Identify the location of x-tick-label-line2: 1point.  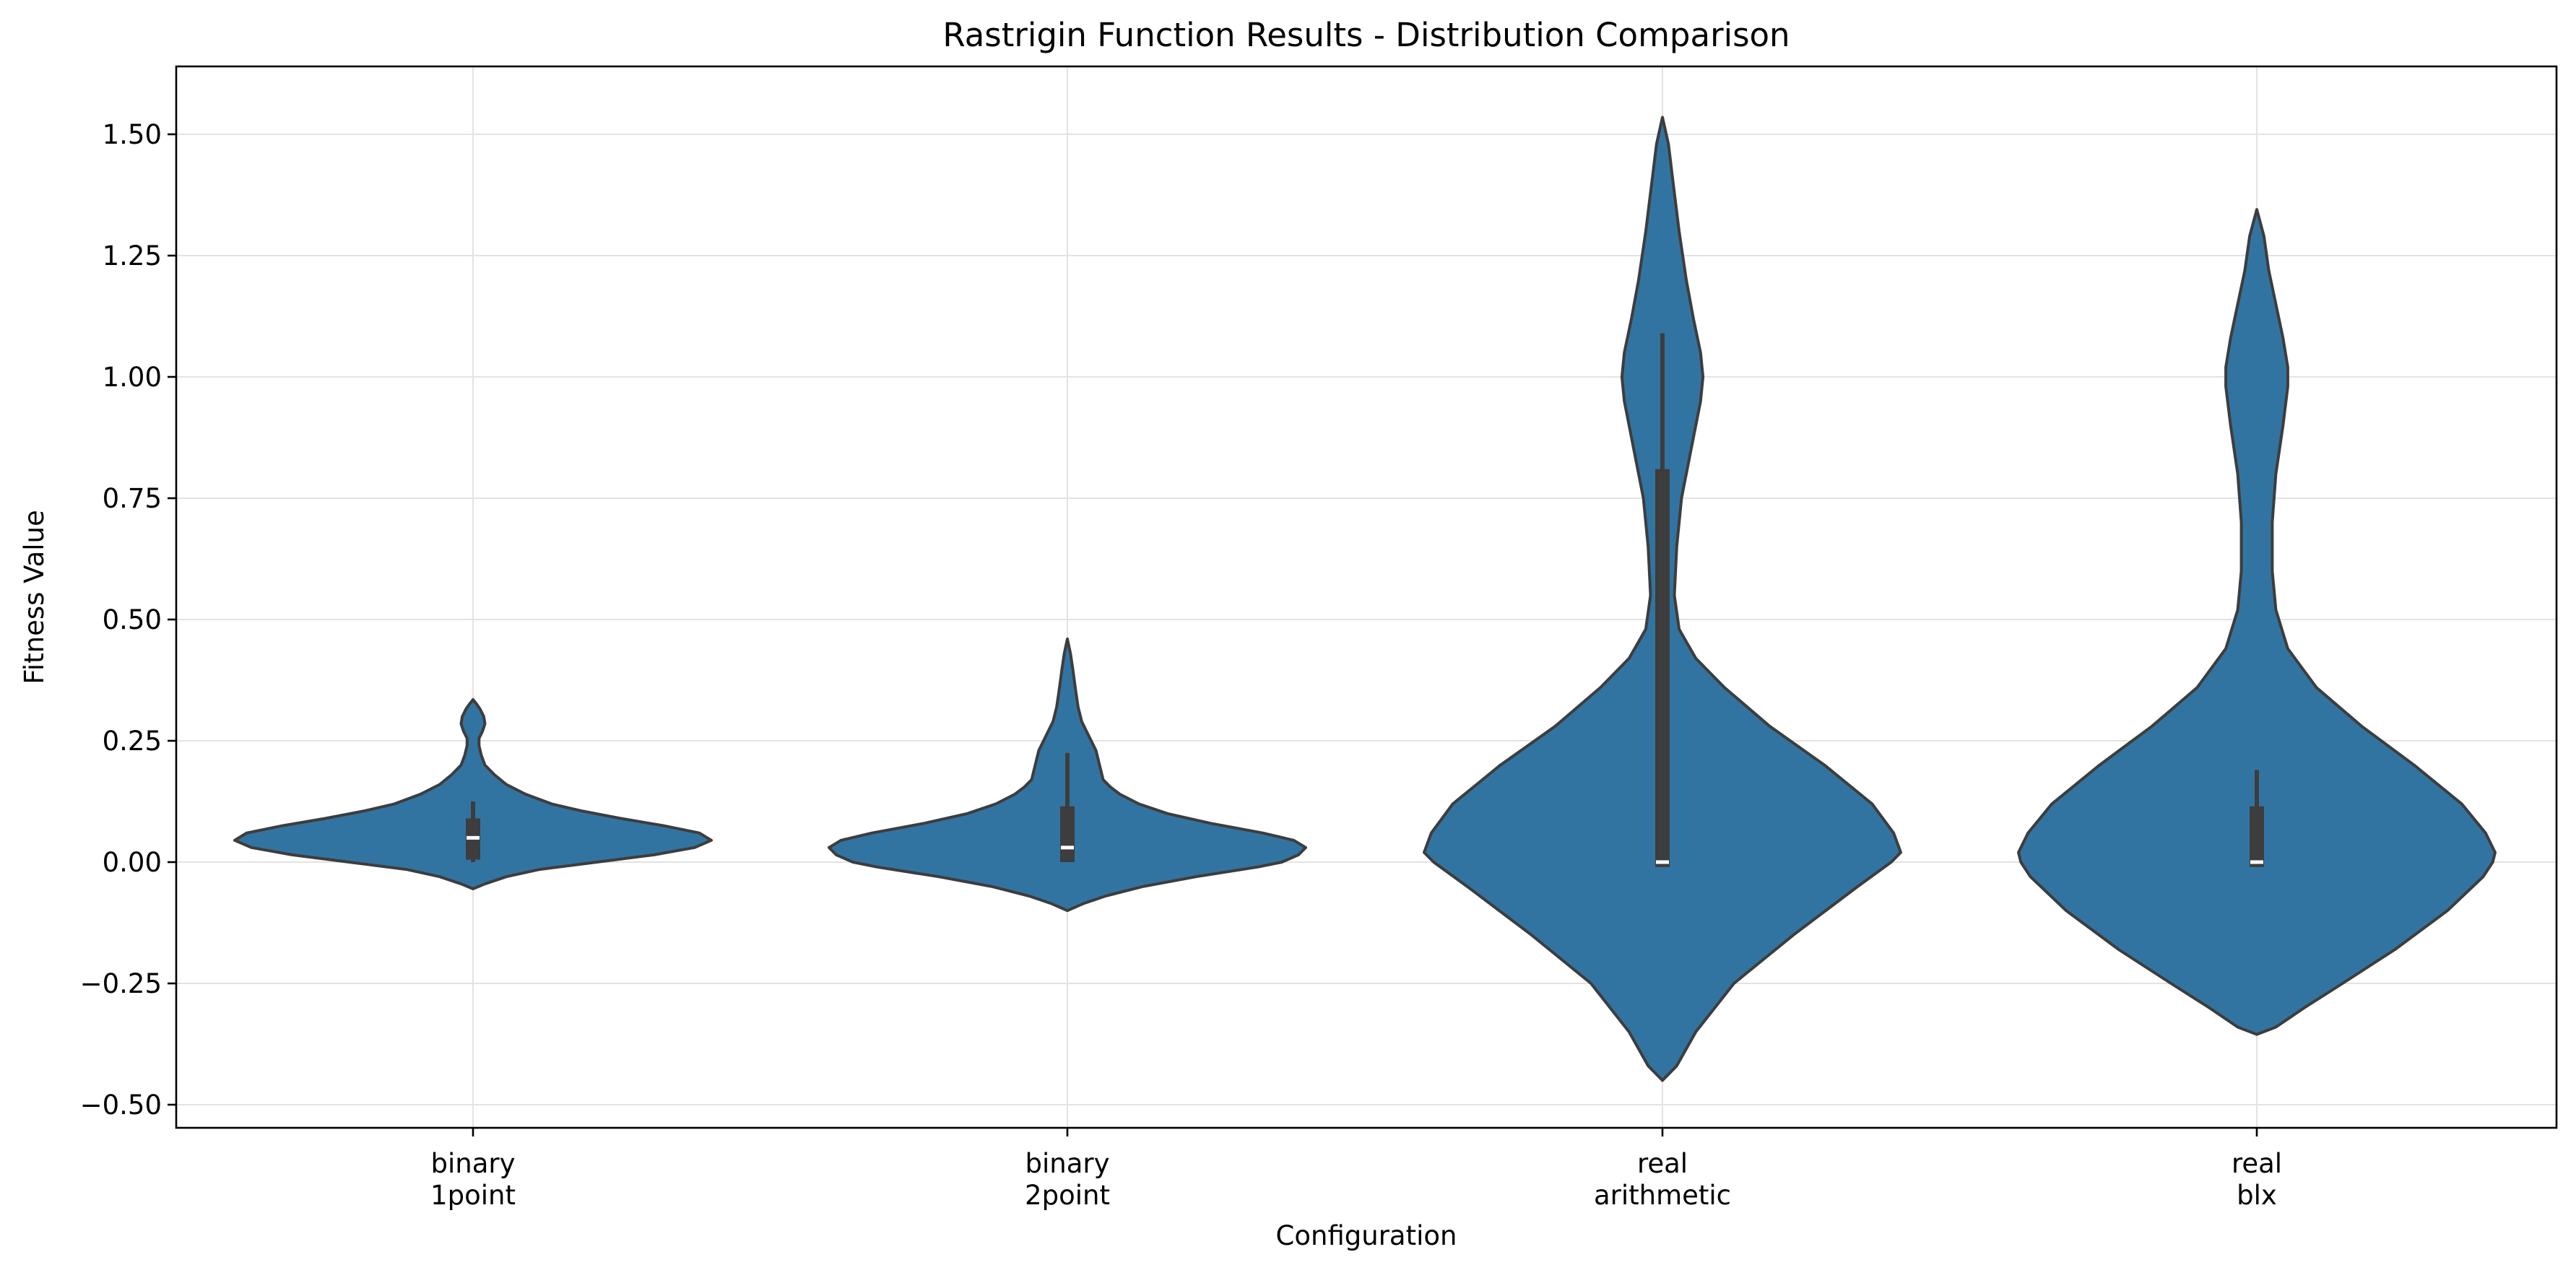
(473, 1196).